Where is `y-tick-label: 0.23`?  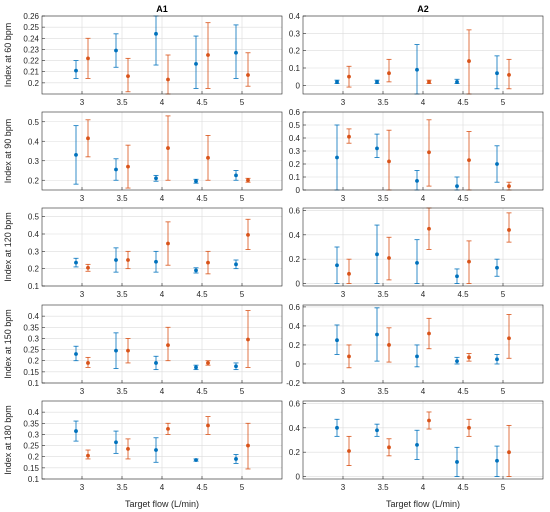
y-tick-label: 0.23 is located at coordinates (31, 49).